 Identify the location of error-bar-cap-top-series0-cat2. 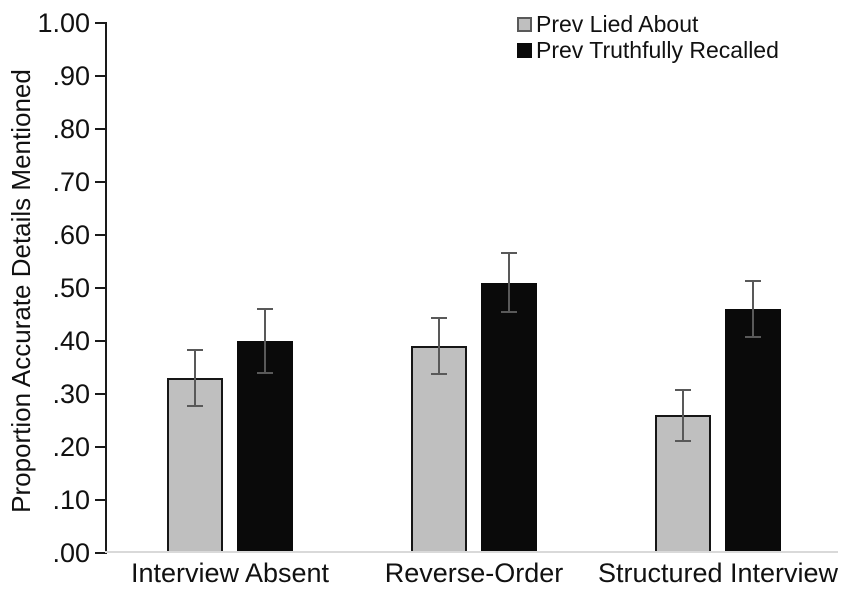
(683, 390).